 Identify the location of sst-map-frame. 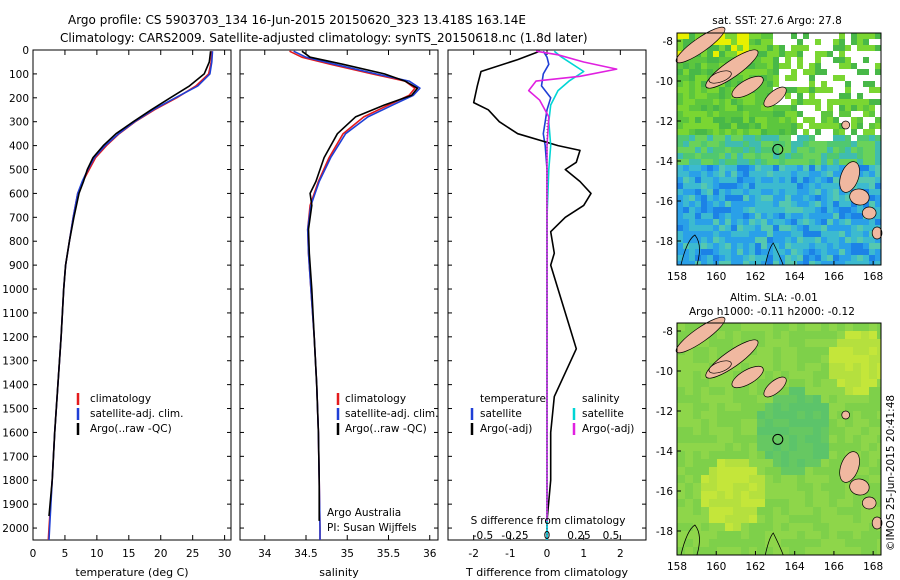
(779, 149).